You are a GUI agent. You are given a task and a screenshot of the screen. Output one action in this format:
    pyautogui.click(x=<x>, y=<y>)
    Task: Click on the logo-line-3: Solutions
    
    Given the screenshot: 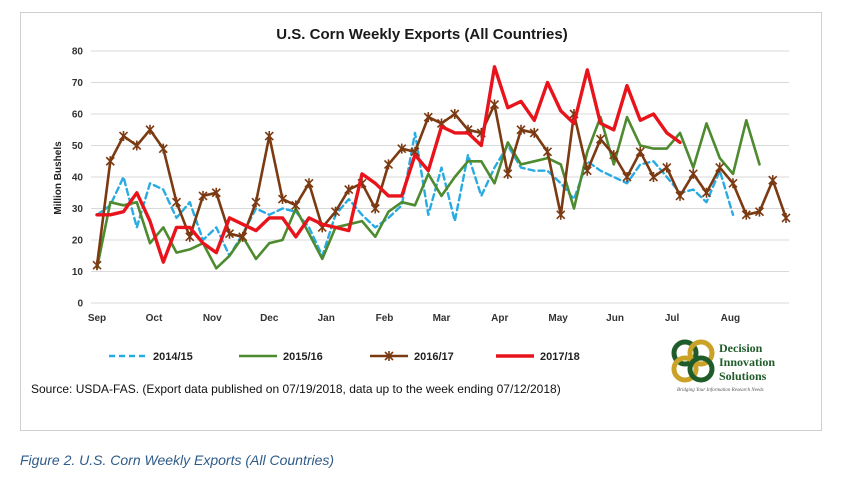 What is the action you would take?
    pyautogui.click(x=743, y=376)
    